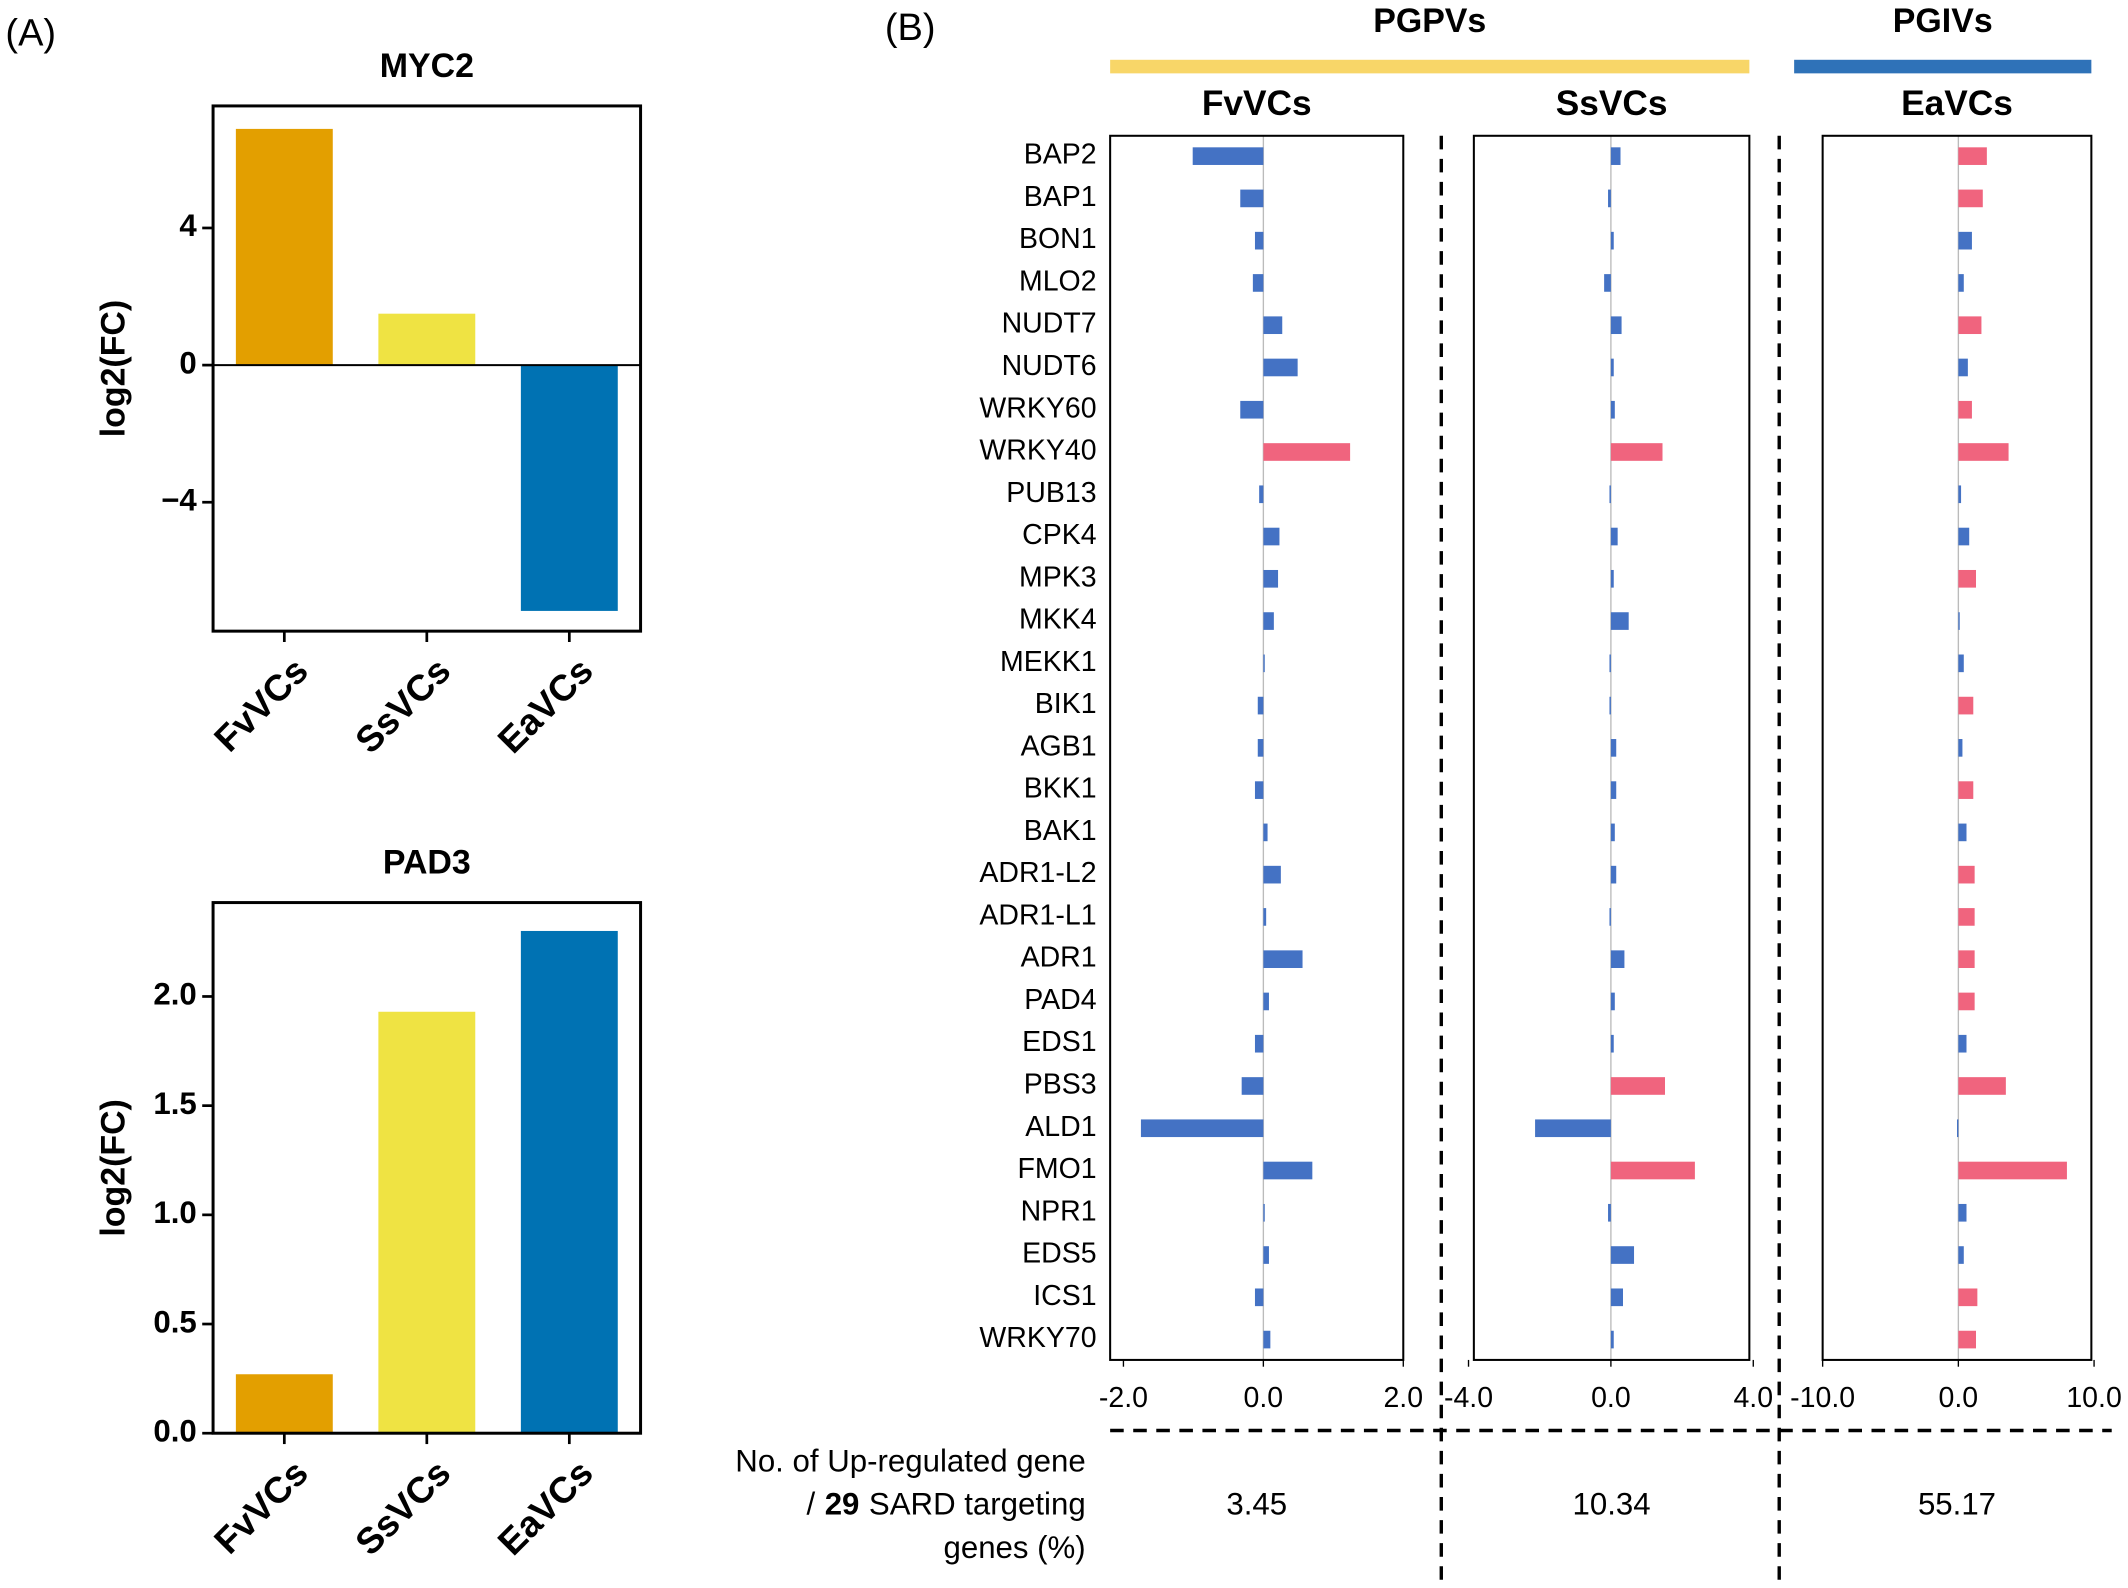 The image size is (2128, 1588). Describe the element at coordinates (1037, 915) in the screenshot. I see `gene-label: ADR1-L1` at that location.